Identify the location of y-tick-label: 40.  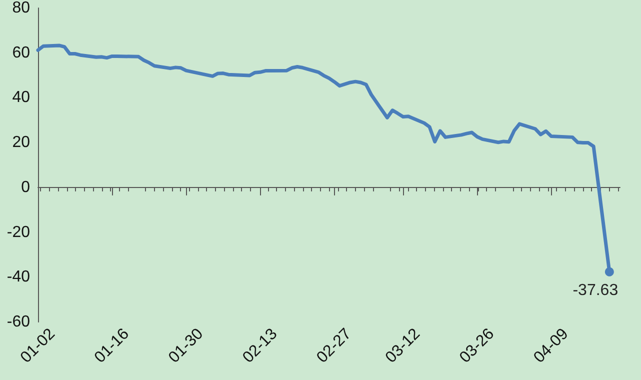
(21, 97).